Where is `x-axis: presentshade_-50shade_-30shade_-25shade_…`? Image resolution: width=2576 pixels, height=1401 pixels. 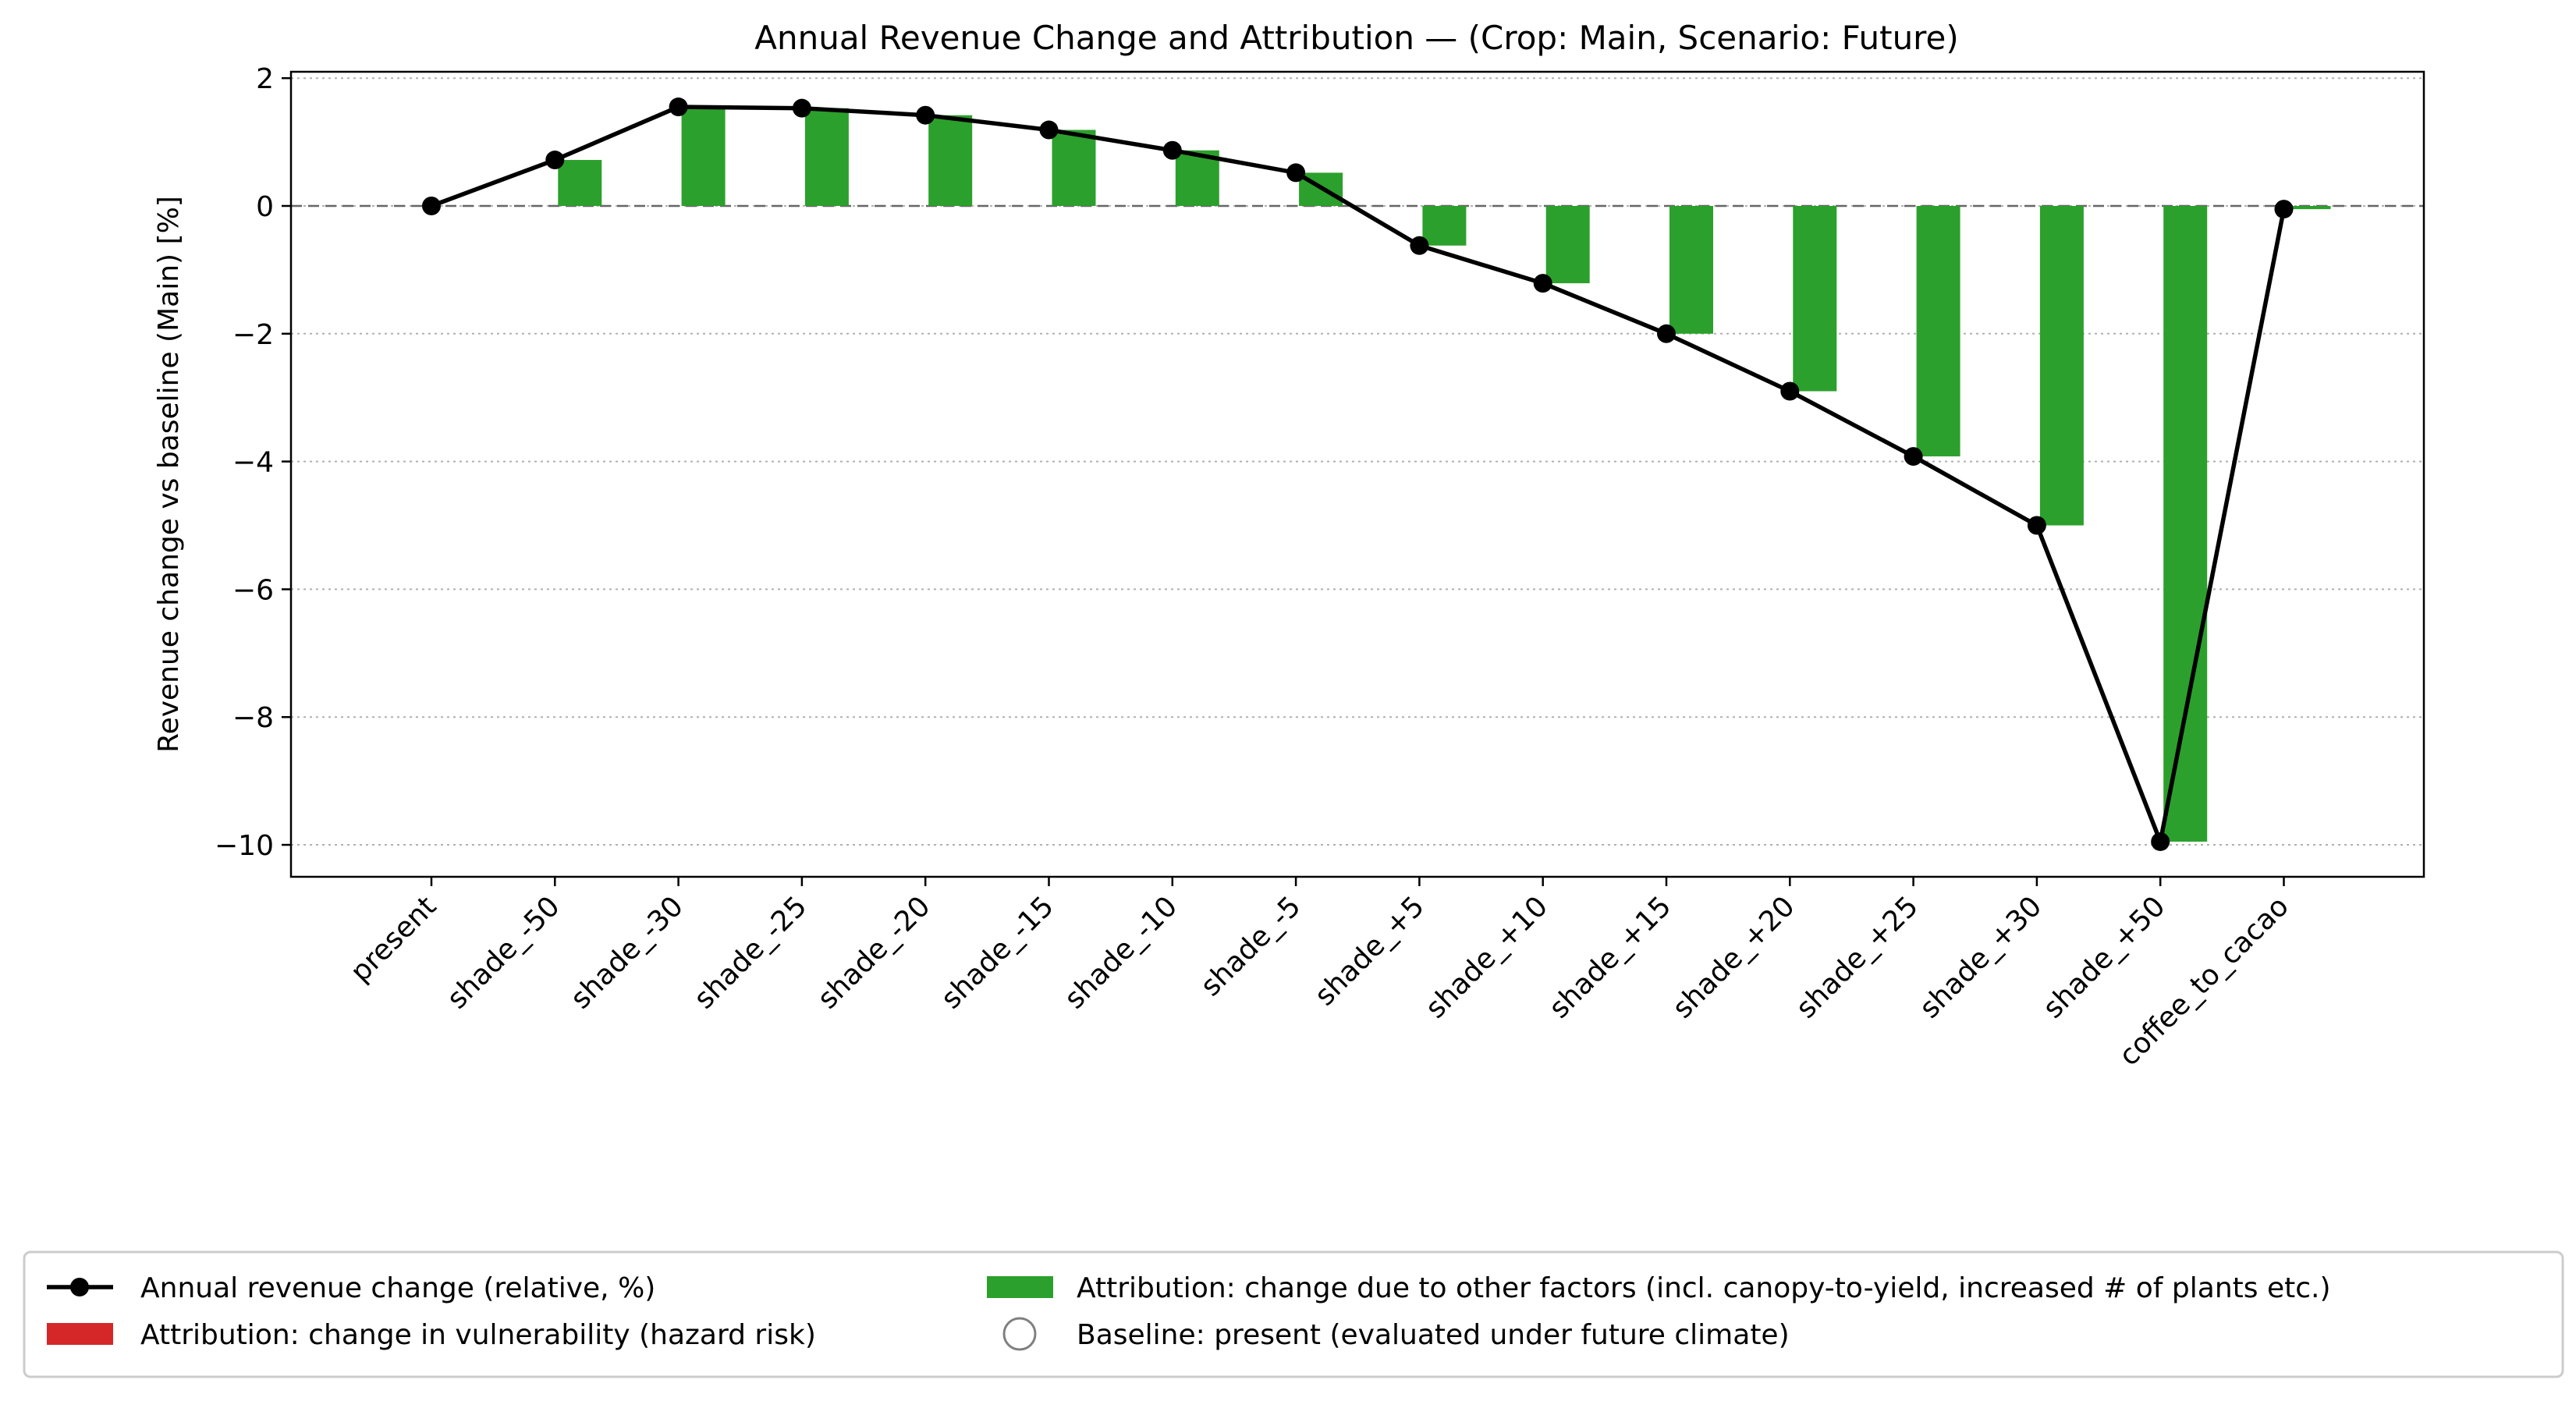 x-axis: presentshade_-50shade_-30shade_-25shade_… is located at coordinates (1320, 975).